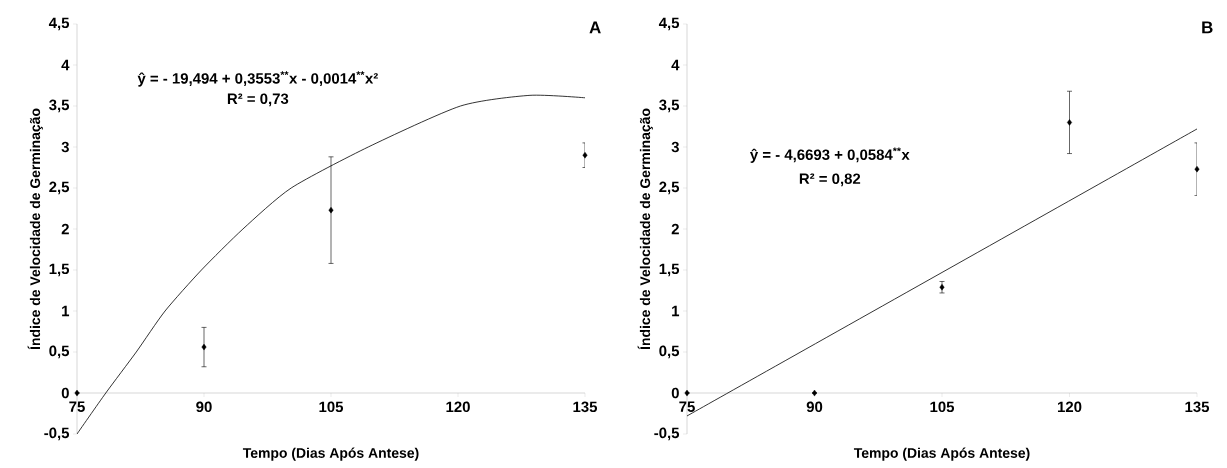 The width and height of the screenshot is (1227, 468). I want to click on annotation: ŷ = - 19,494 + 0,3553$^{**}$x - 0,0014$^{**}$x², so click(257, 79).